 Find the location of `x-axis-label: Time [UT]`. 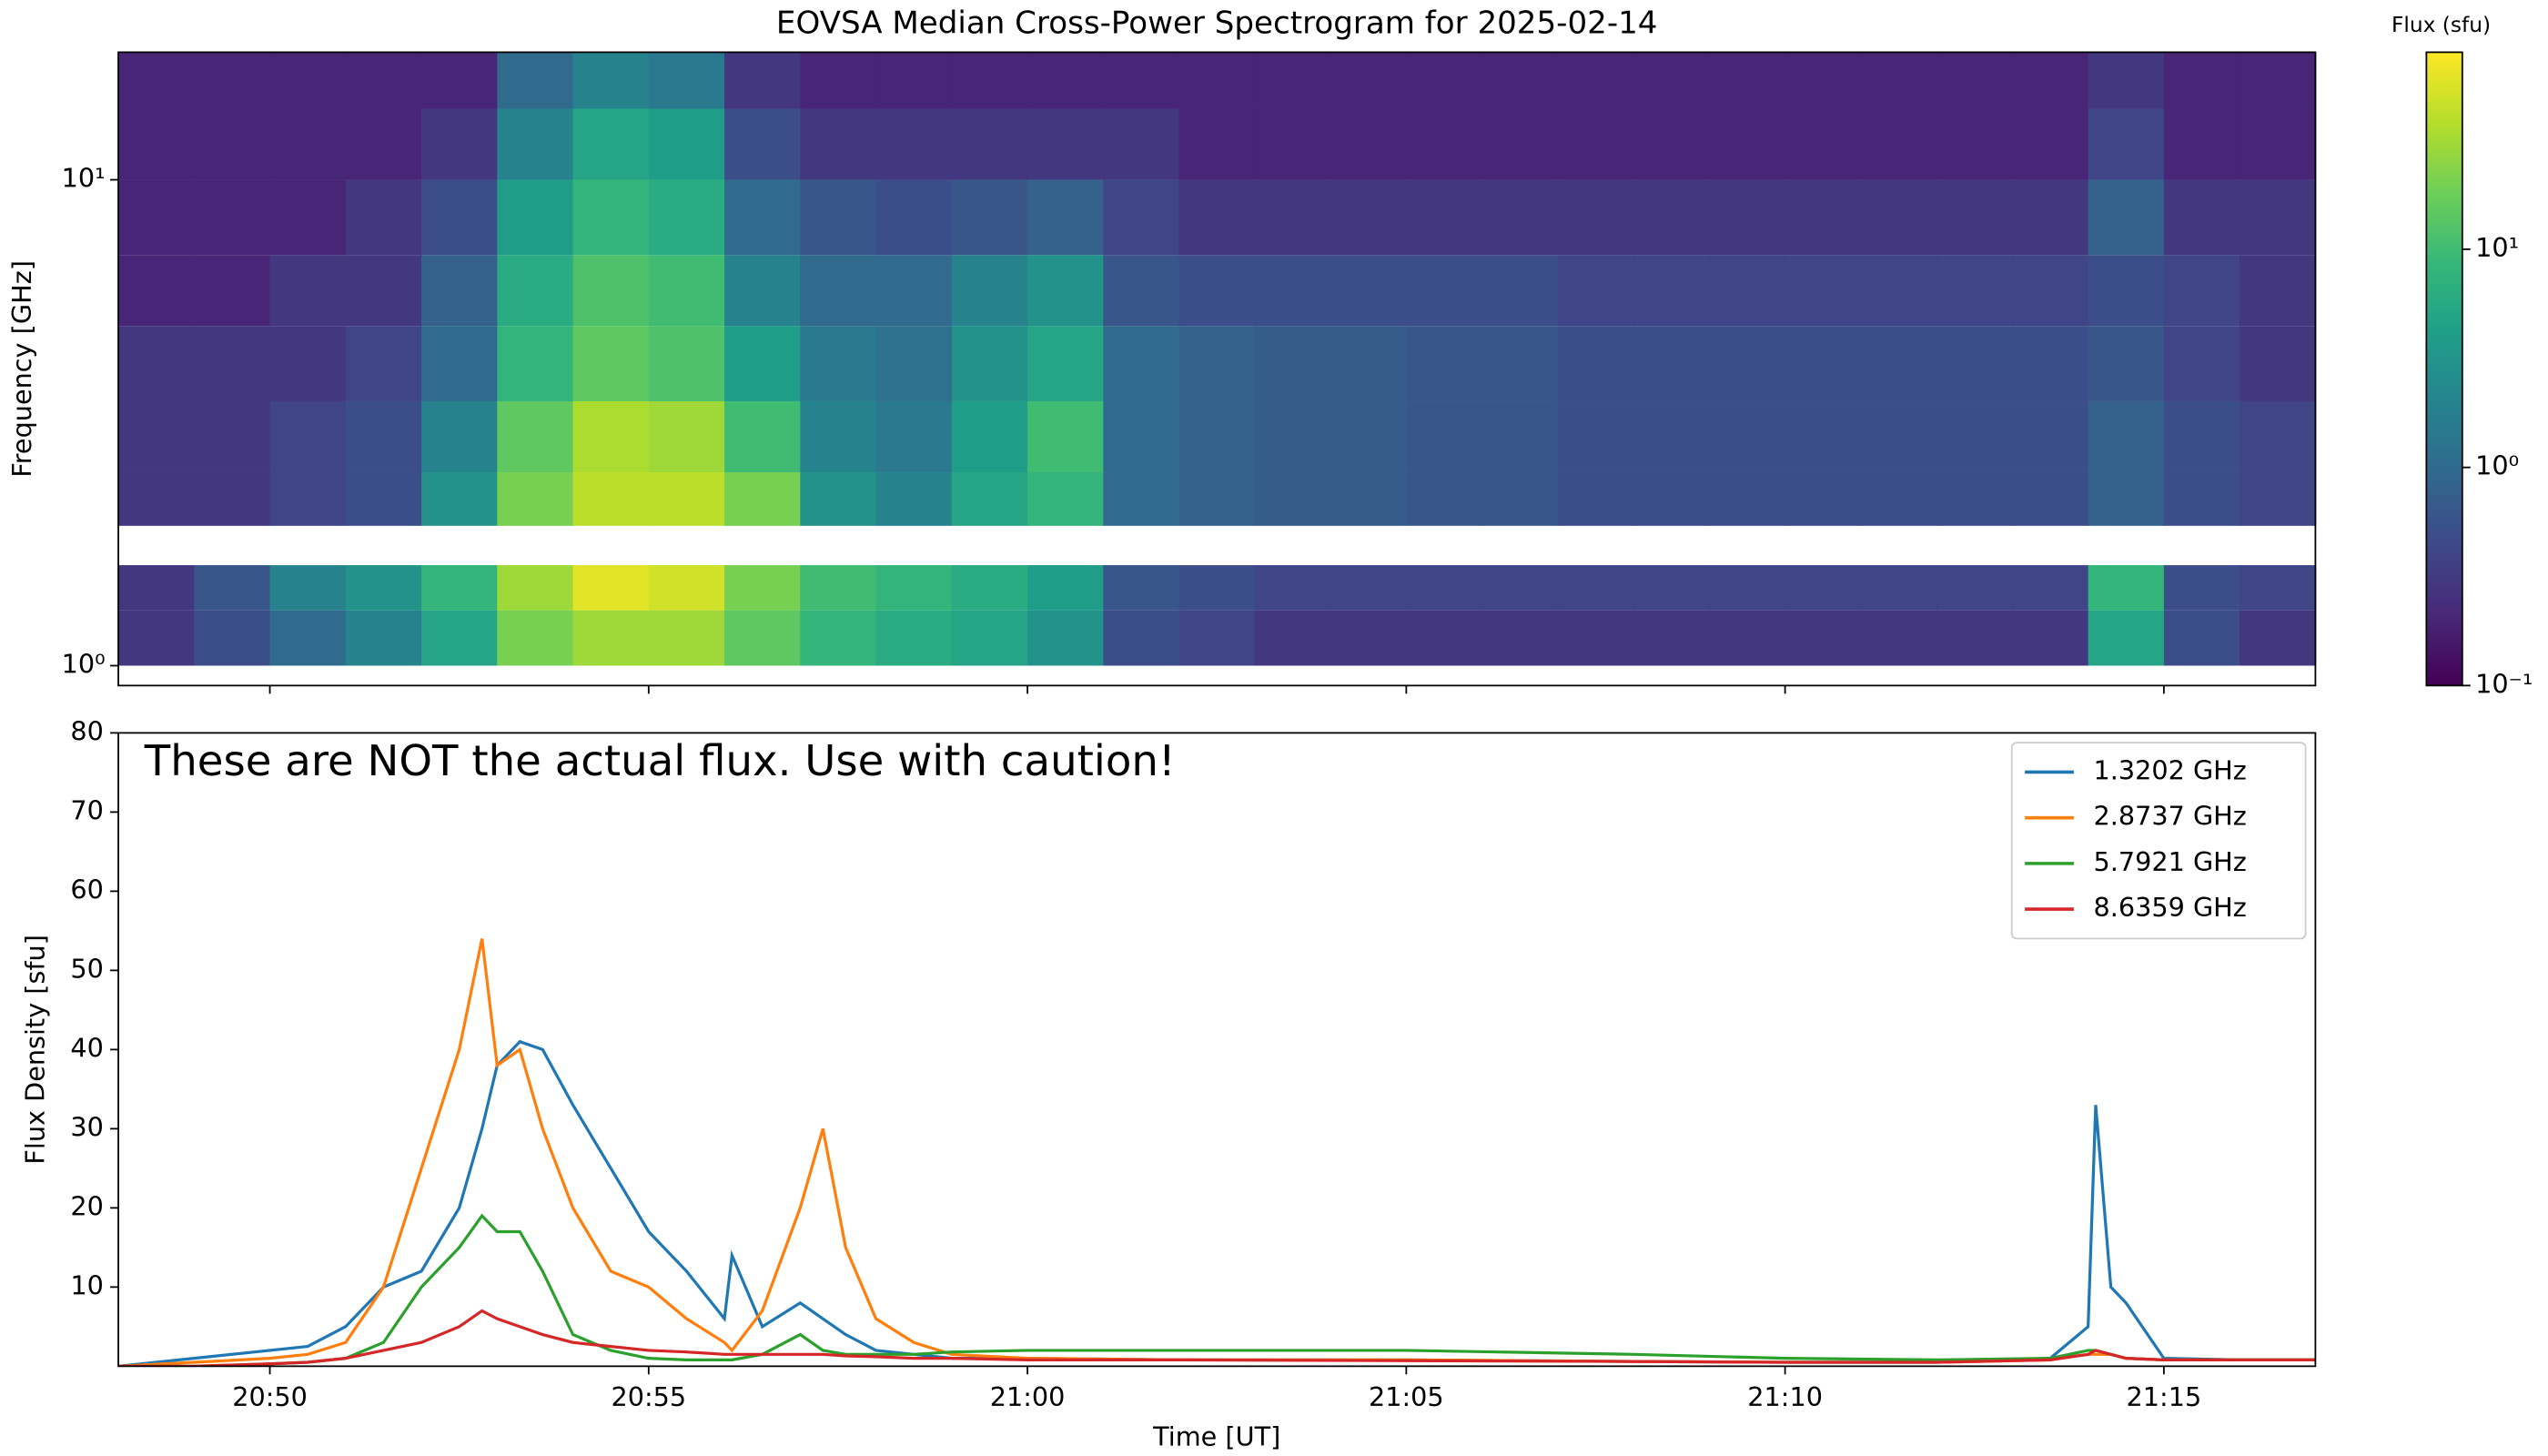

x-axis-label: Time [UT] is located at coordinates (1216, 1436).